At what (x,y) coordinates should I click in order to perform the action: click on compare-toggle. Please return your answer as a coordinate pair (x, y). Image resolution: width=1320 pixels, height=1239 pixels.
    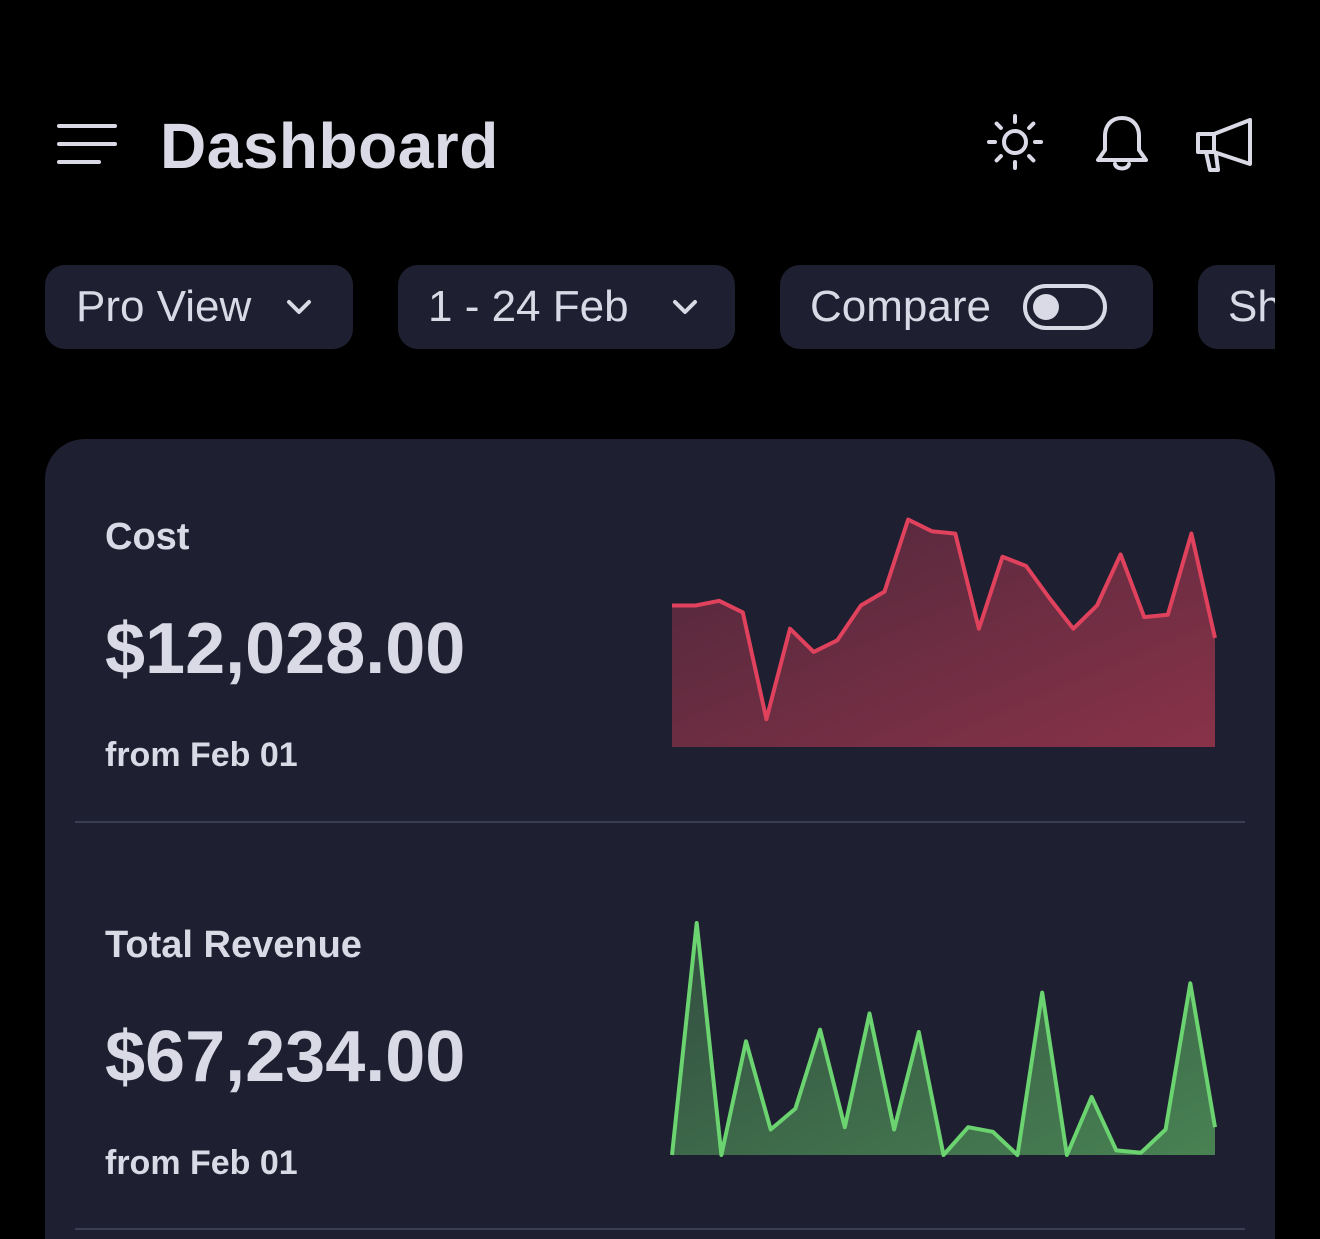
    Looking at the image, I should click on (1064, 307).